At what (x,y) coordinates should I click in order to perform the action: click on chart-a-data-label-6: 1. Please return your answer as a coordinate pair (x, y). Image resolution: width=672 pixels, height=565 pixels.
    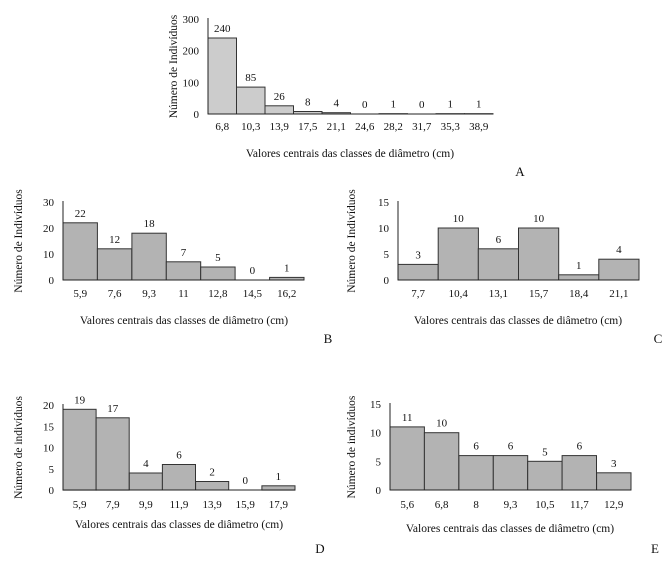
    Looking at the image, I should click on (394, 105).